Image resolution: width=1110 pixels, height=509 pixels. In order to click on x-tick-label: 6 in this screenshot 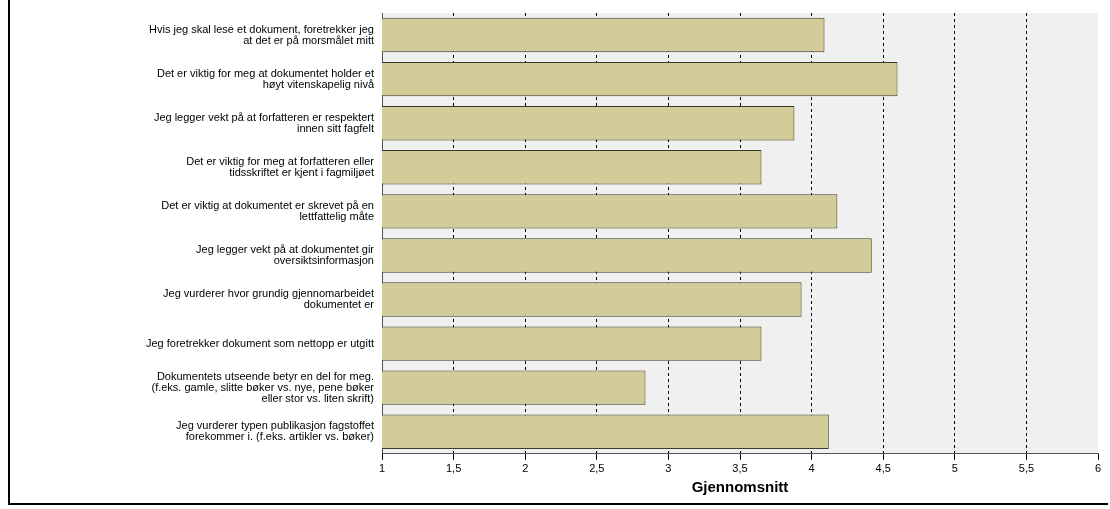, I will do `click(1098, 468)`.